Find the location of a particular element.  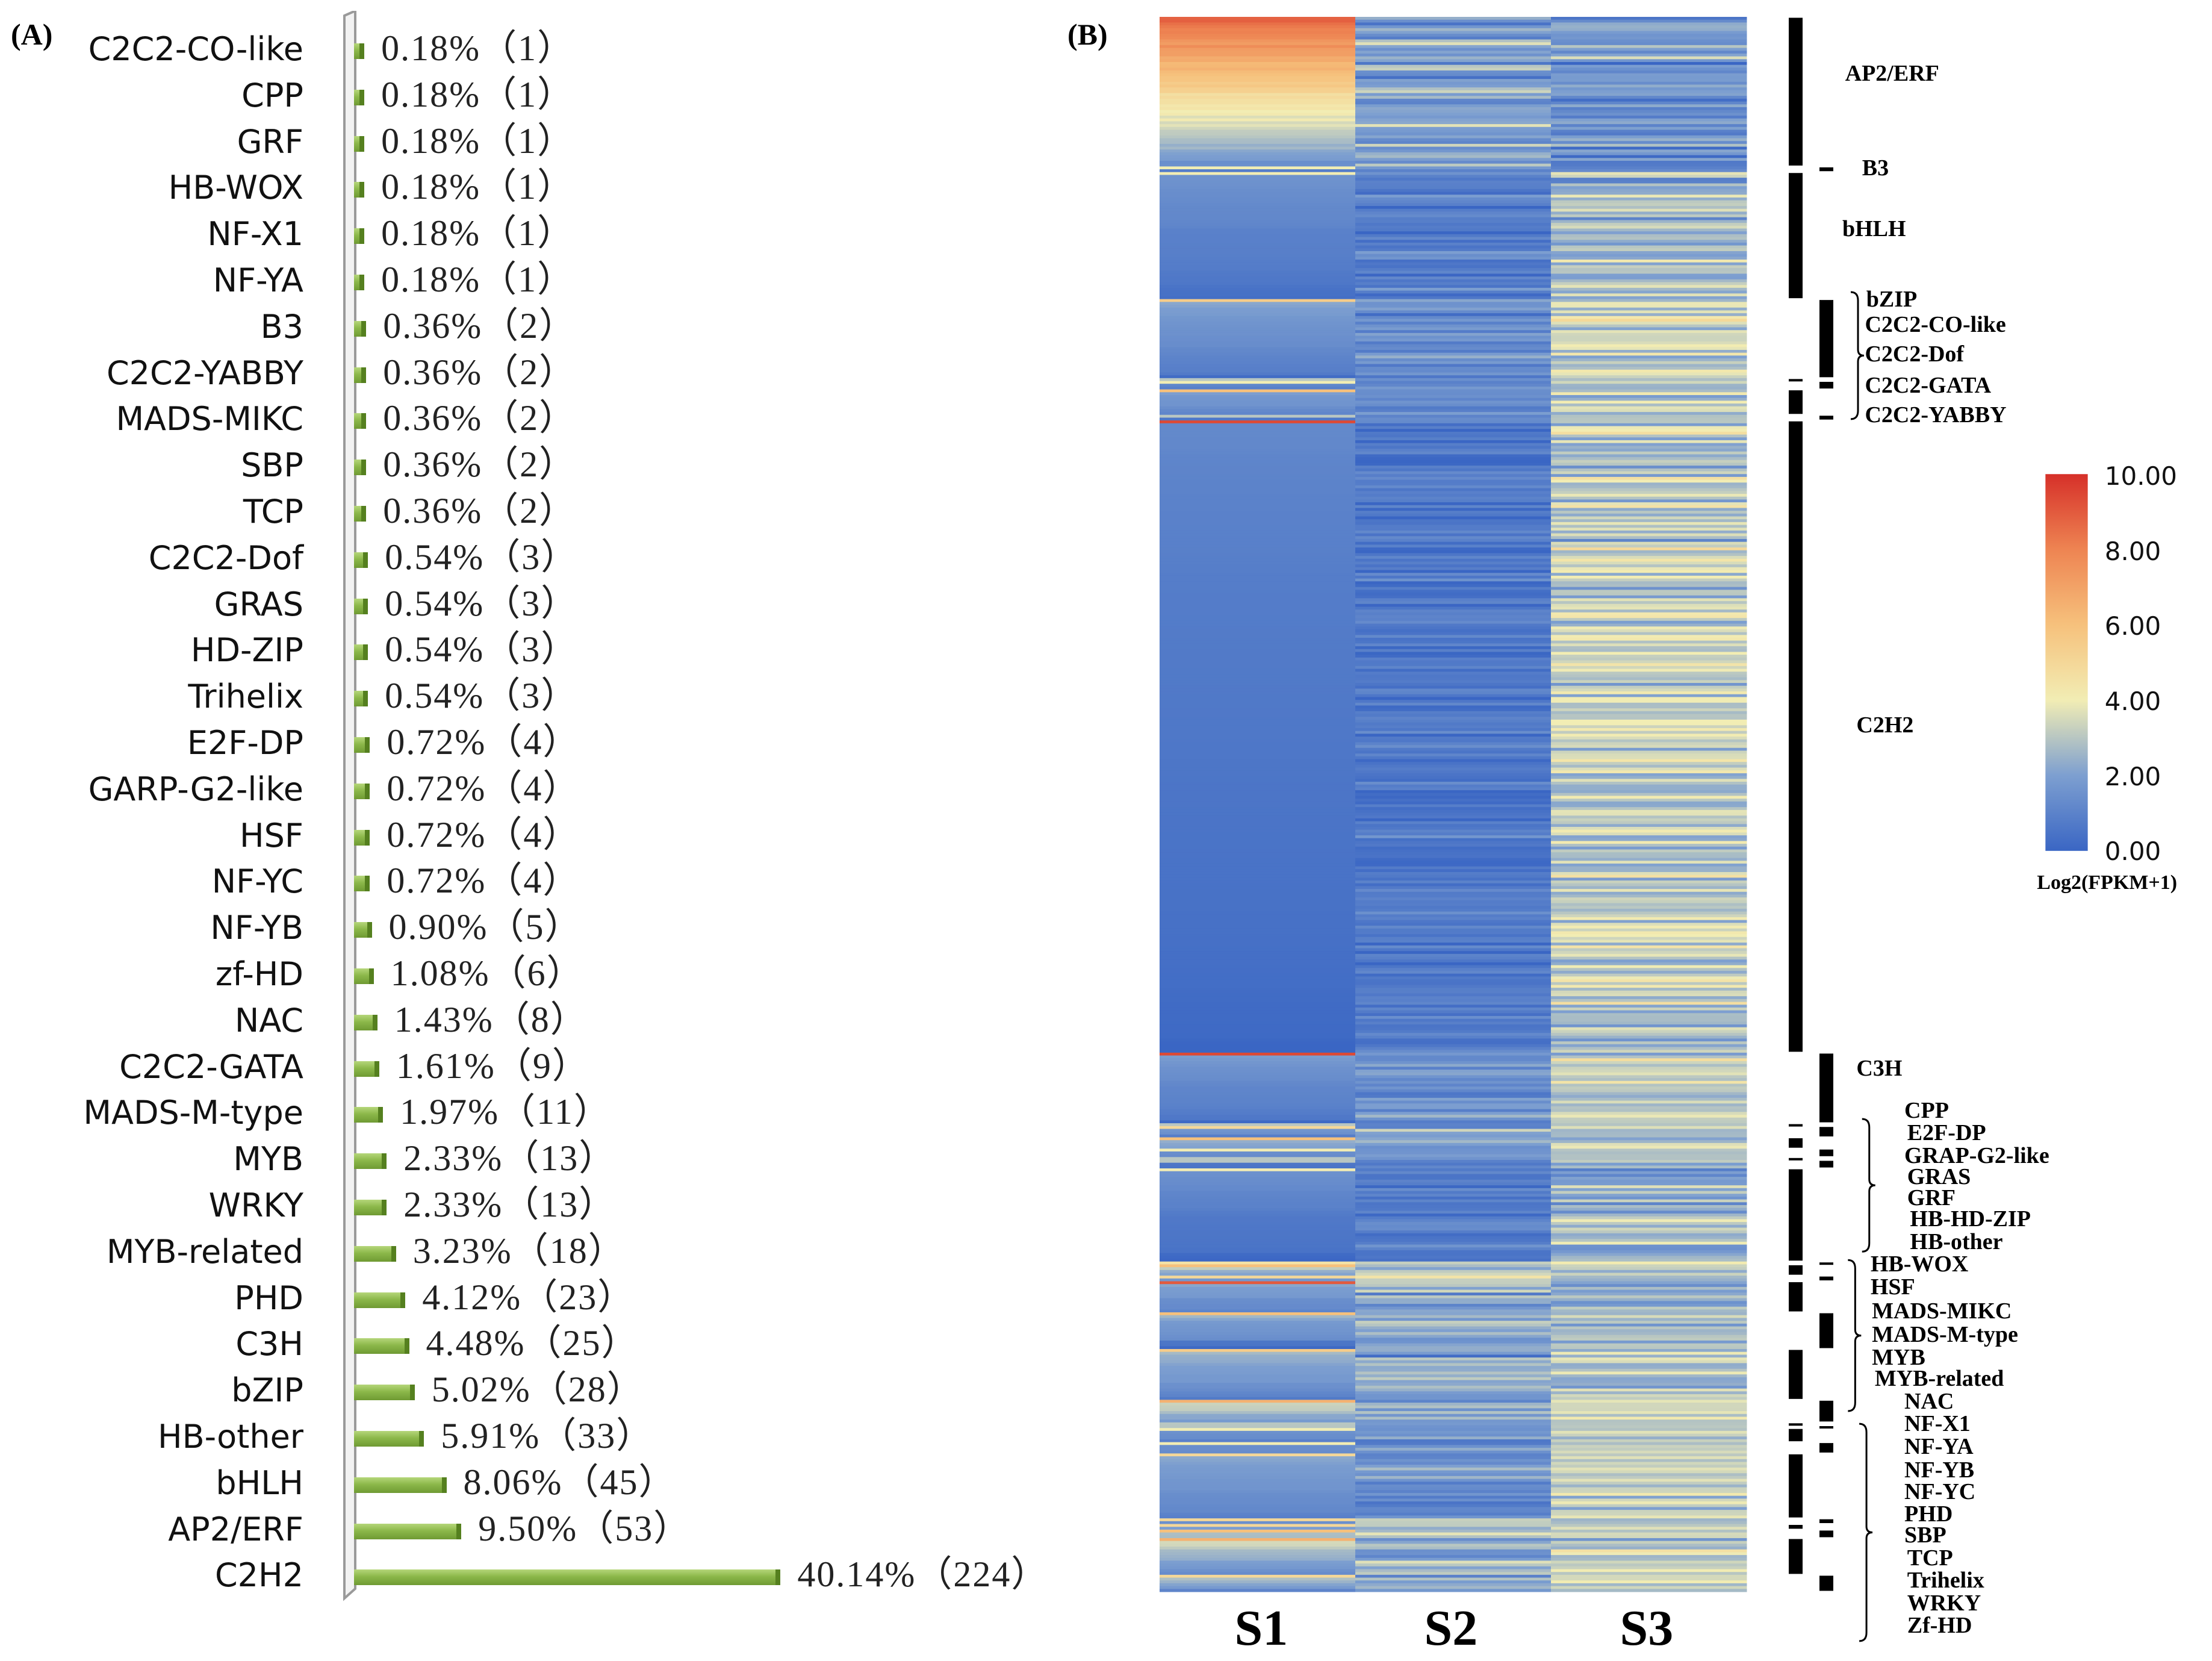

category-label: Trihelix is located at coordinates (245, 697).